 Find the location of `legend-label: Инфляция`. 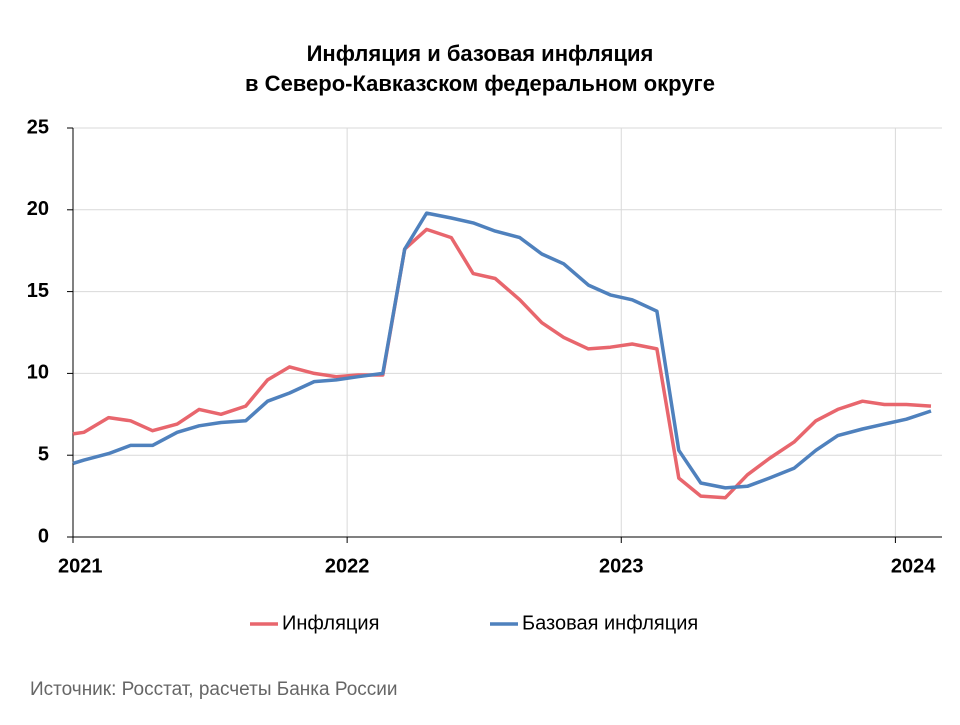

legend-label: Инфляция is located at coordinates (330, 623).